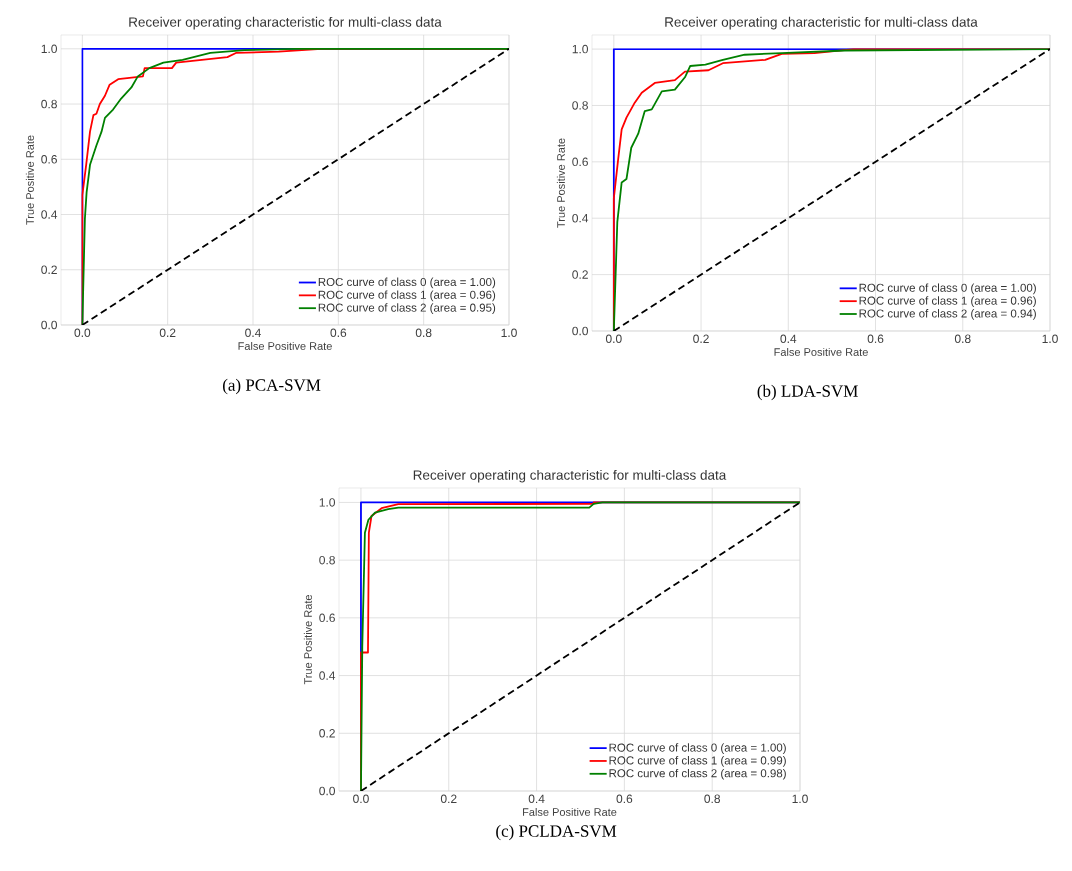 The width and height of the screenshot is (1072, 871). What do you see at coordinates (697, 761) in the screenshot?
I see `legend-label: ROC curve of class 1 (area = 0.99)` at bounding box center [697, 761].